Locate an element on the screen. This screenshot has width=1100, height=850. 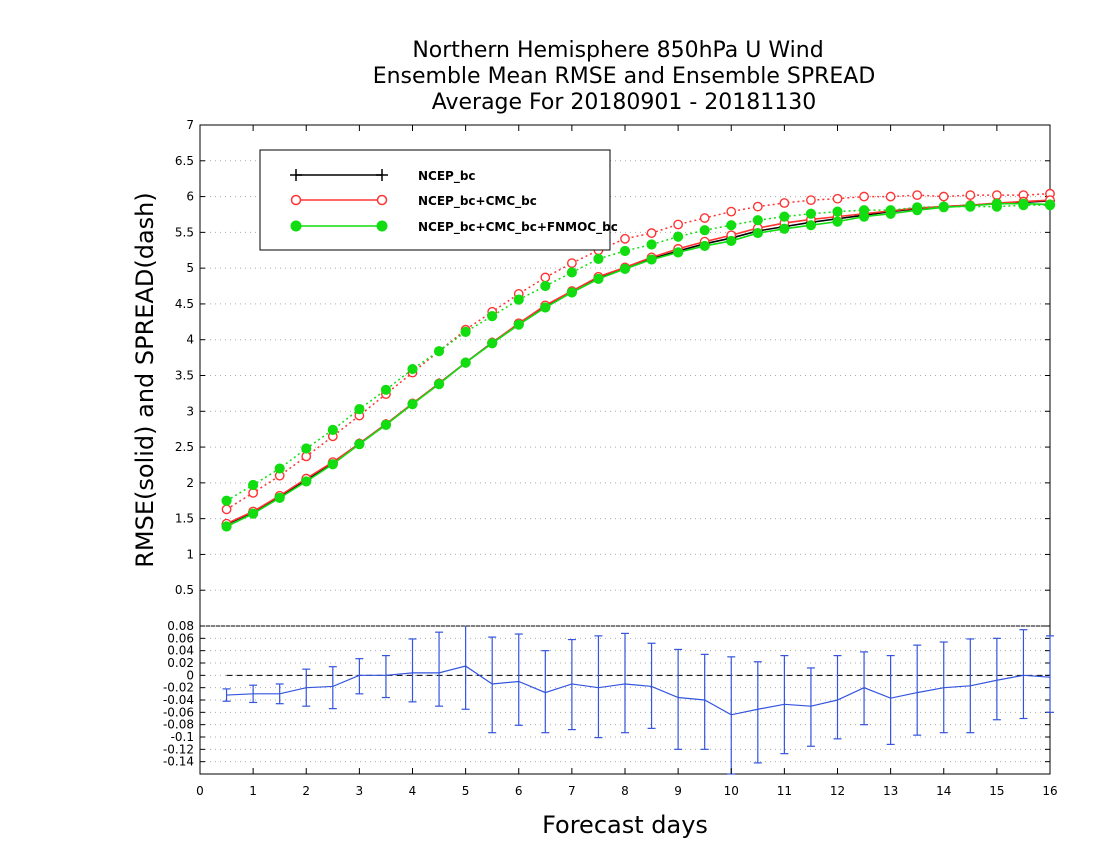
legend-item-ncep-bc: NCEP_bc is located at coordinates (383, 176).